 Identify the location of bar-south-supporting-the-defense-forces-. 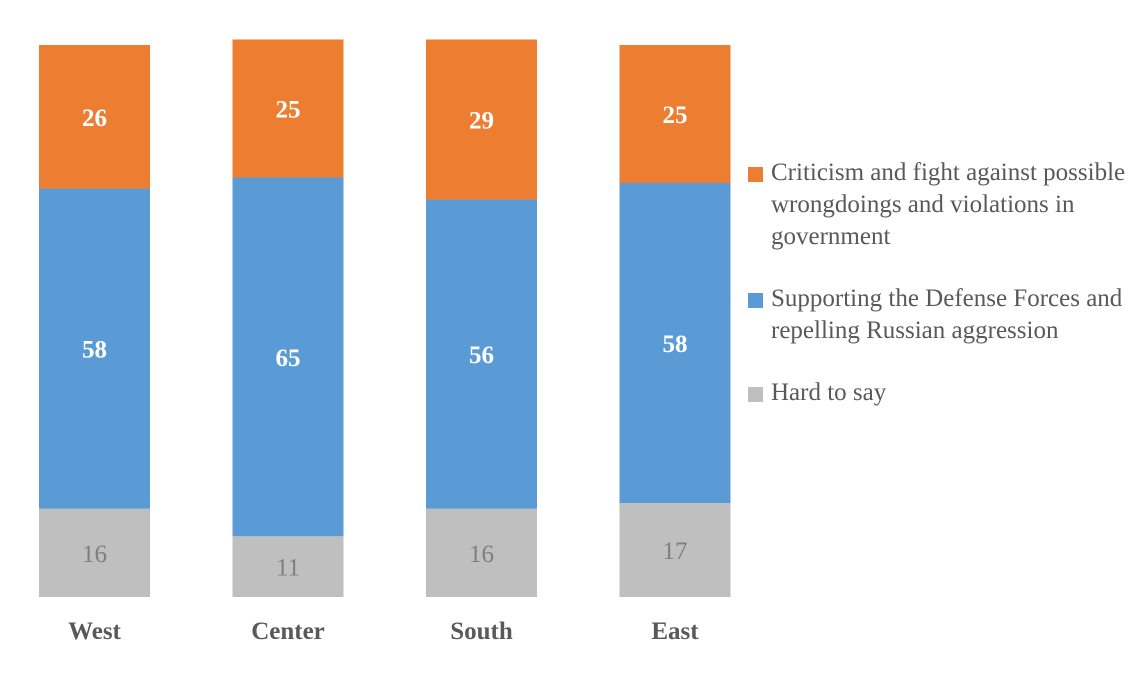
(481, 354).